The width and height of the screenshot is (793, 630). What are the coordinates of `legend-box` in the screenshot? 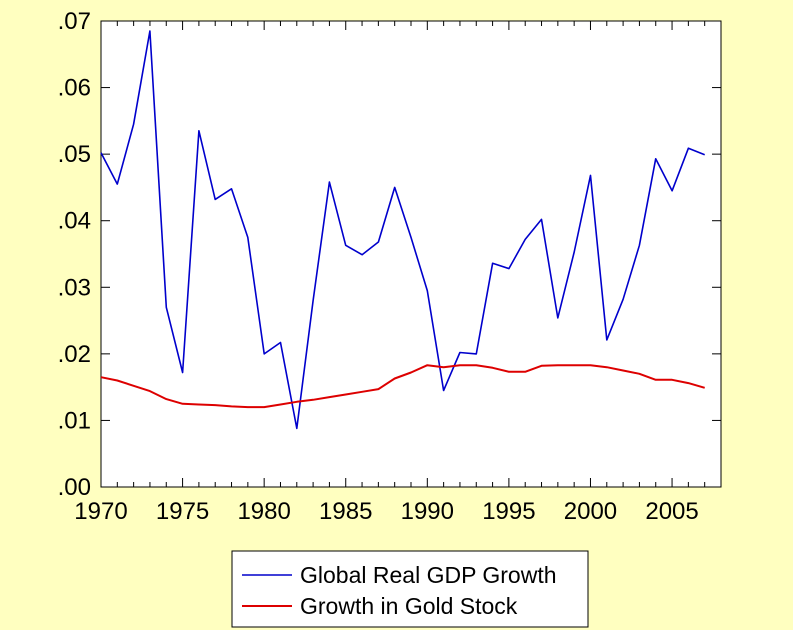 It's located at (410, 589).